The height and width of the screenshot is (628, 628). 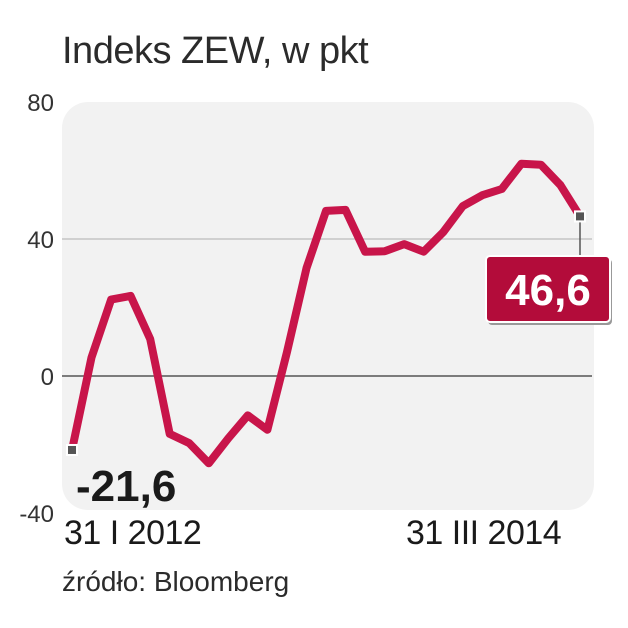 What do you see at coordinates (40, 240) in the screenshot?
I see `y-tick-label: 40` at bounding box center [40, 240].